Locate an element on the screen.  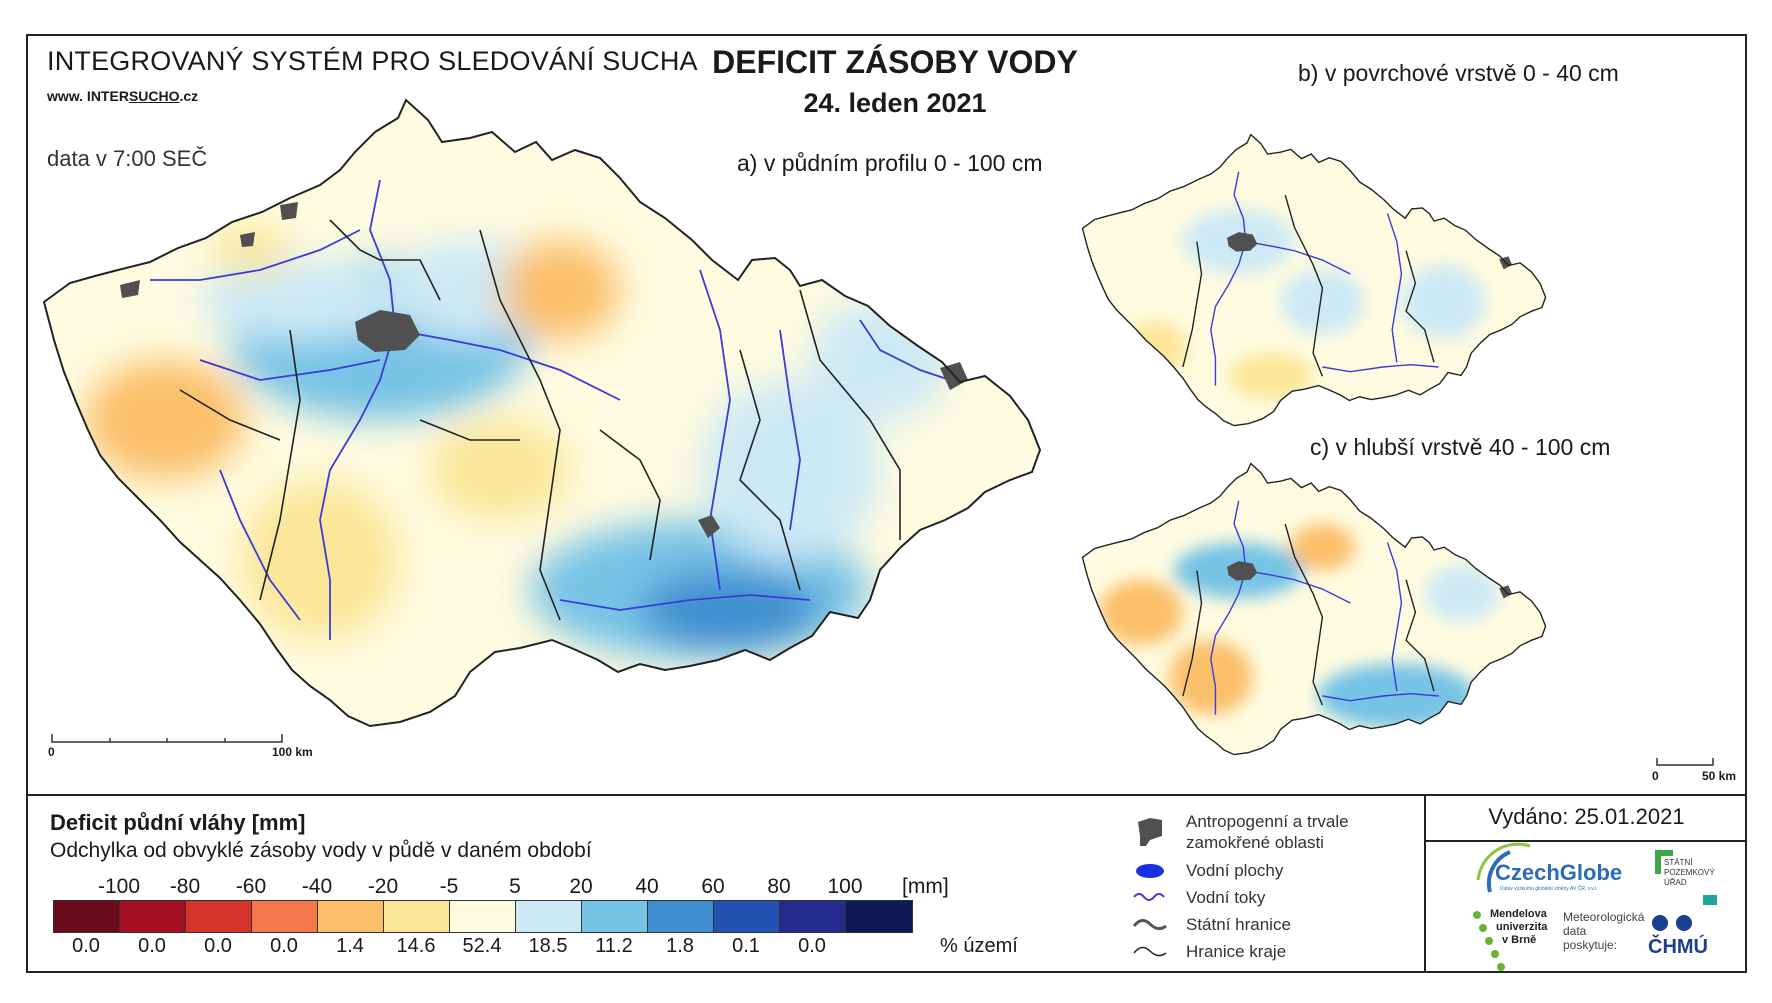
map-date: 24. leden 2021 is located at coordinates (895, 103).